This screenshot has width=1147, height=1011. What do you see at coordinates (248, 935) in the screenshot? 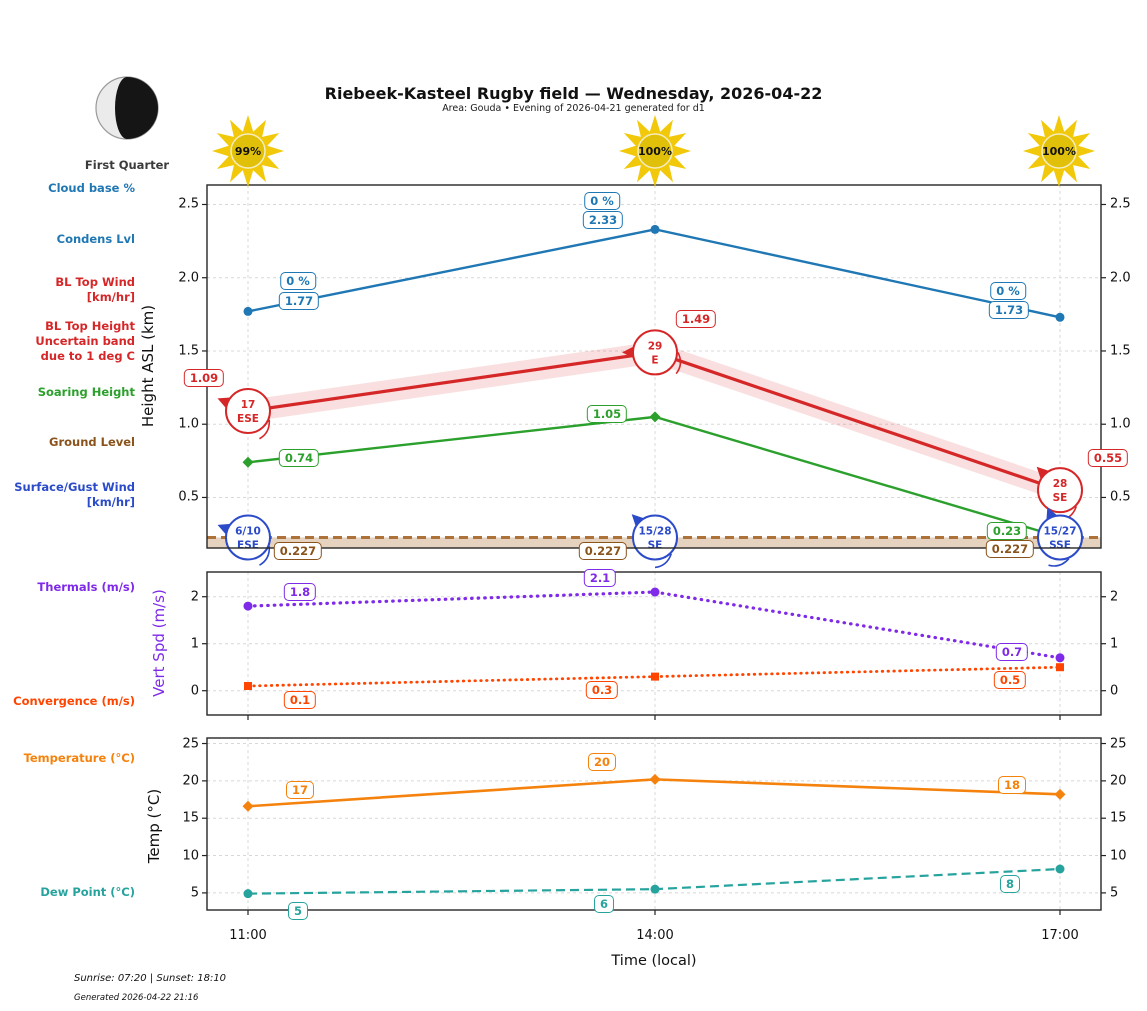
I see `x-tick-1100: 11:00` at bounding box center [248, 935].